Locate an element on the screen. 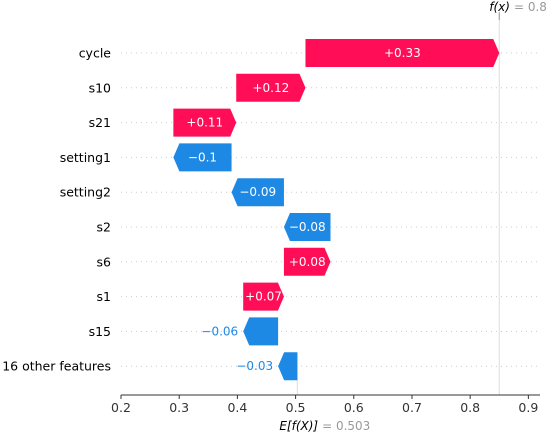  bar-value-label: −0.09 is located at coordinates (257, 192).